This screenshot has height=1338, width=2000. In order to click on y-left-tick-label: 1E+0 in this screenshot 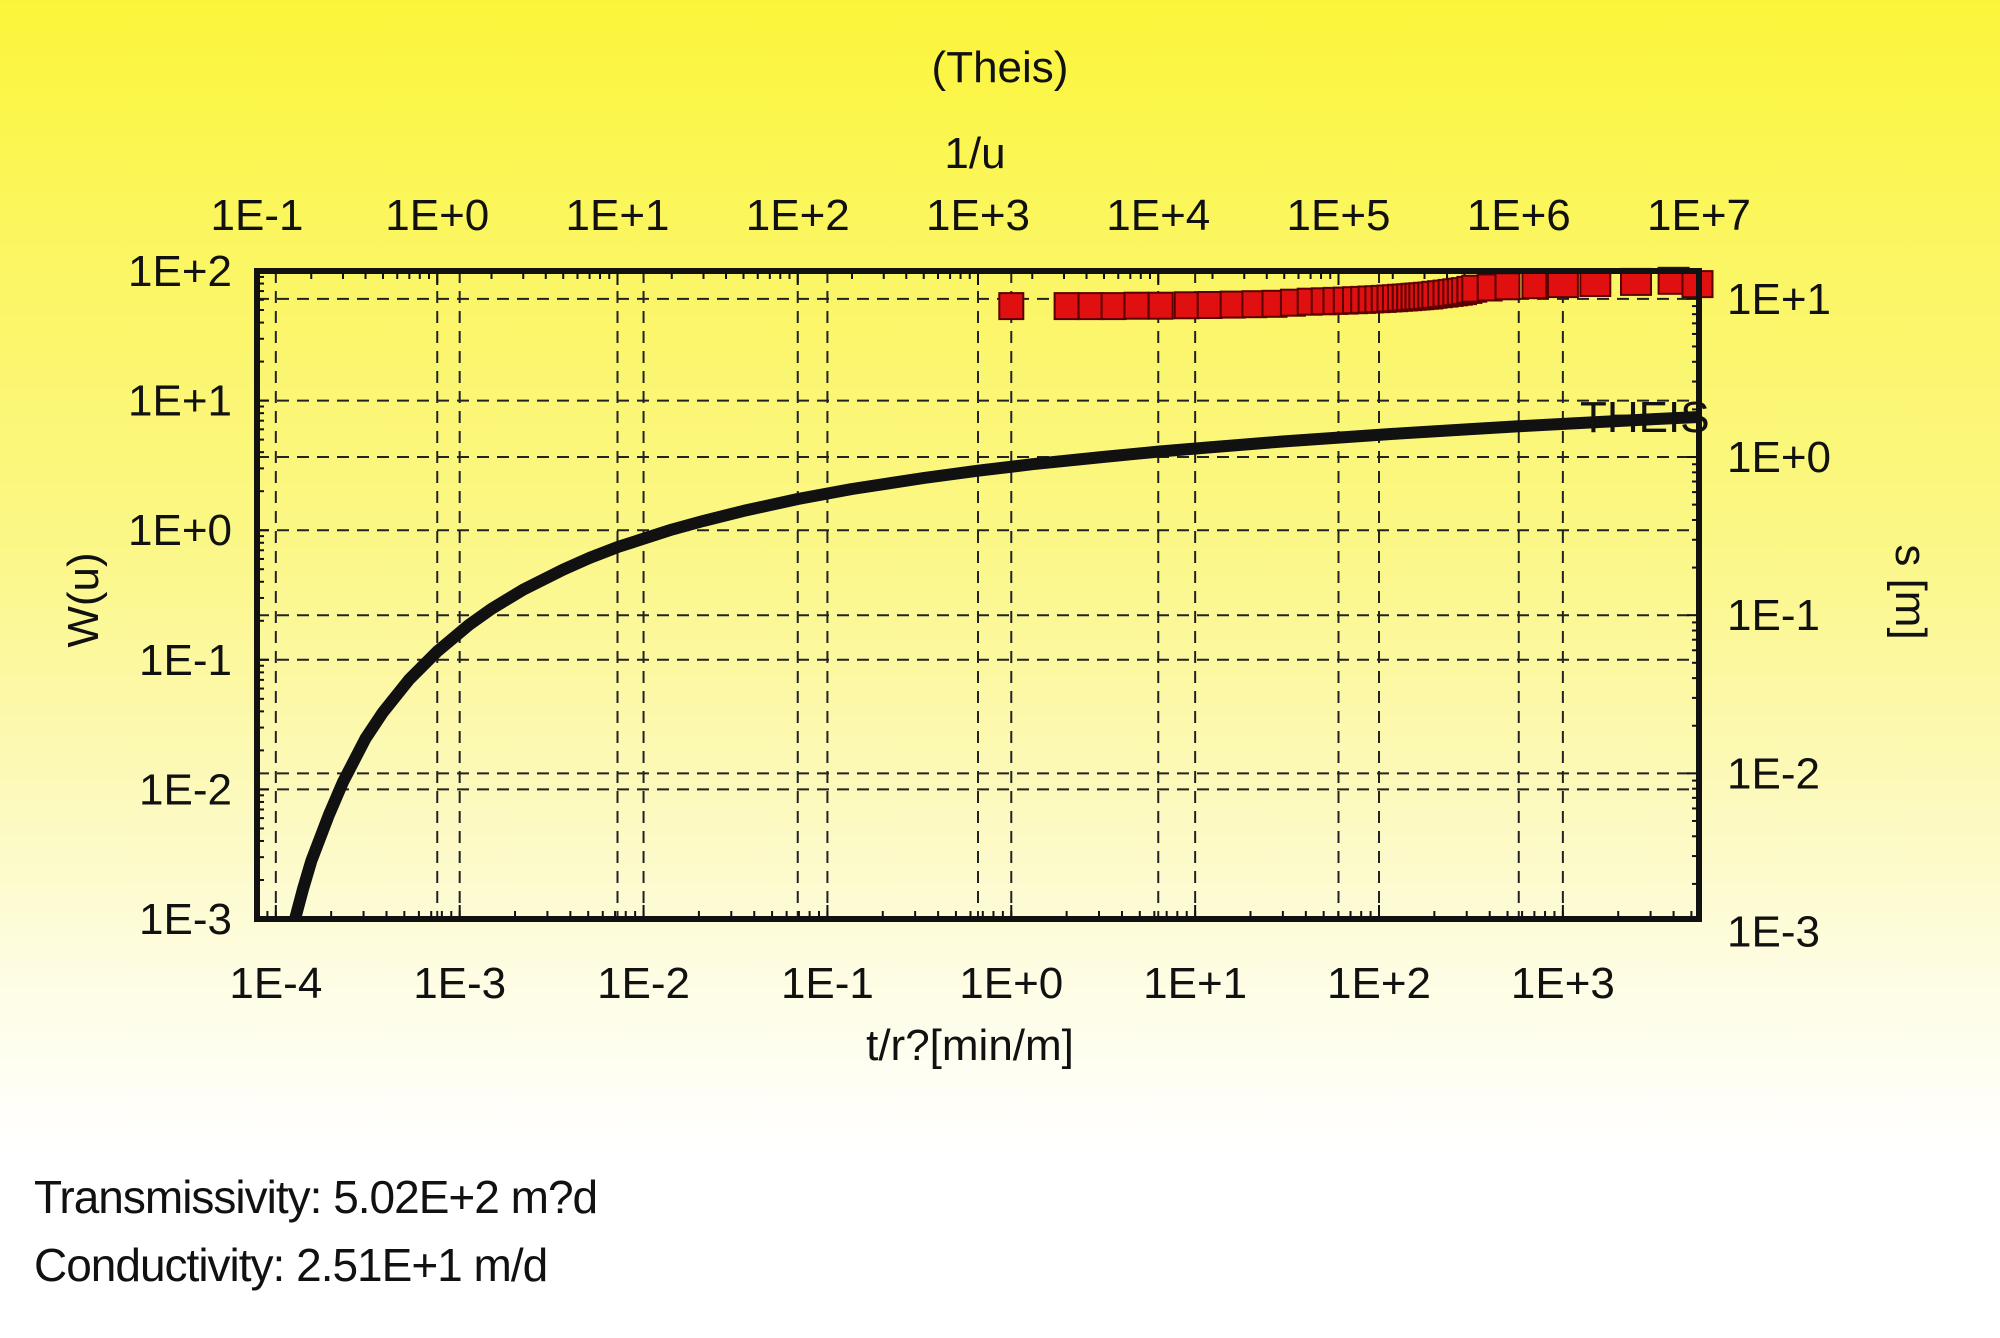, I will do `click(180, 530)`.